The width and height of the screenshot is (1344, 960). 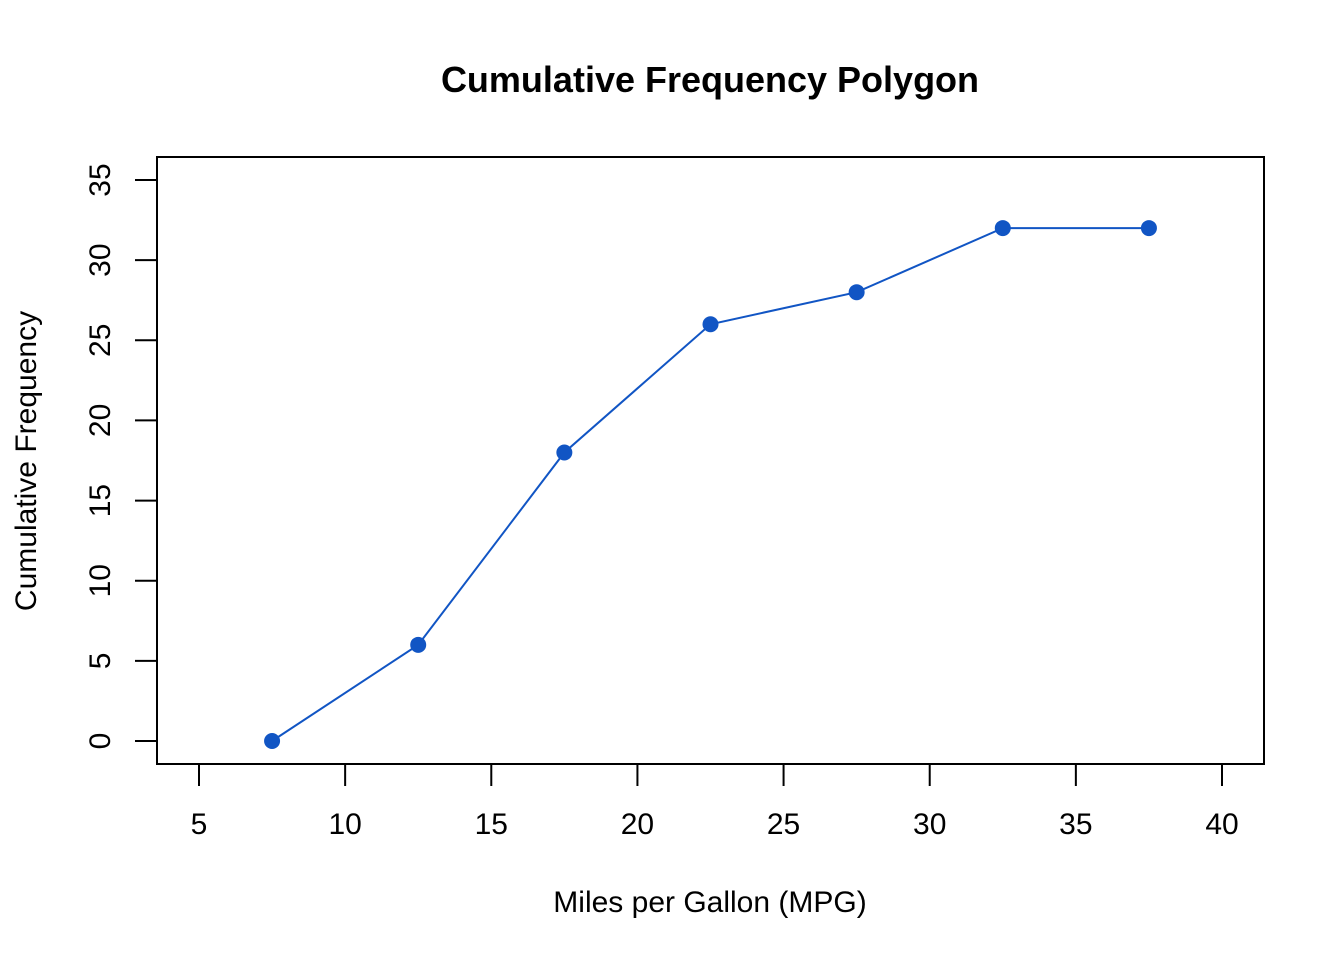 What do you see at coordinates (100, 179) in the screenshot?
I see `y-tick-label: 35` at bounding box center [100, 179].